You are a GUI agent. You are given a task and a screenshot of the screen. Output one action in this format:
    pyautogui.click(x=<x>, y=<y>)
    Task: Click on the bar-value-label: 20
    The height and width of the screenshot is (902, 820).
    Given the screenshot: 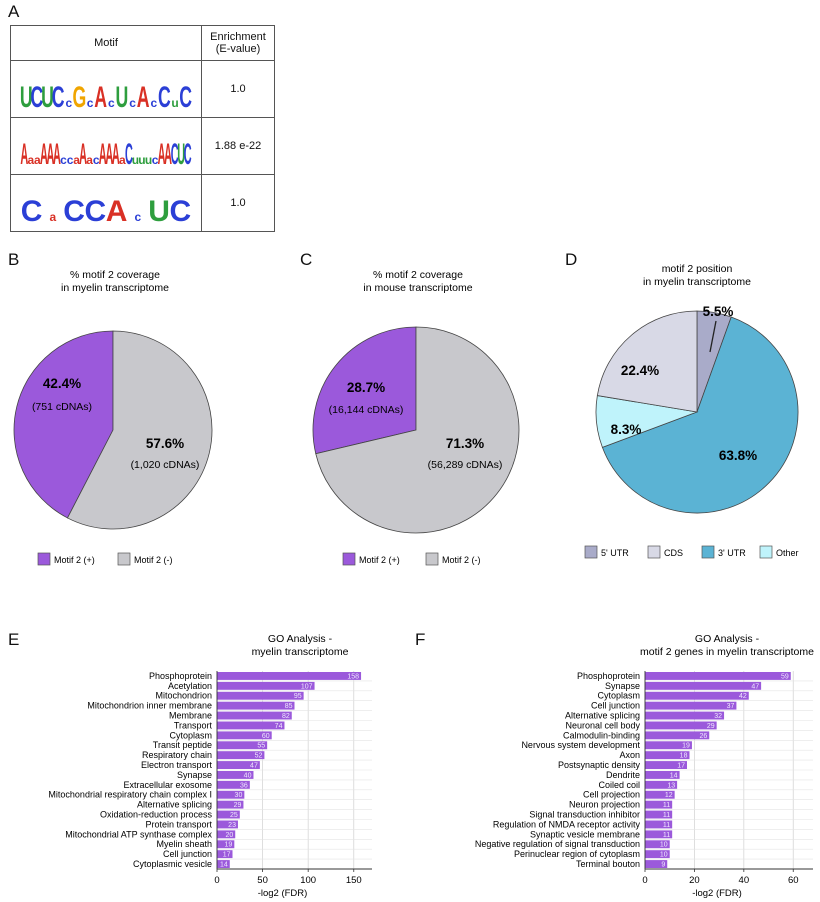 What is the action you would take?
    pyautogui.click(x=229, y=835)
    